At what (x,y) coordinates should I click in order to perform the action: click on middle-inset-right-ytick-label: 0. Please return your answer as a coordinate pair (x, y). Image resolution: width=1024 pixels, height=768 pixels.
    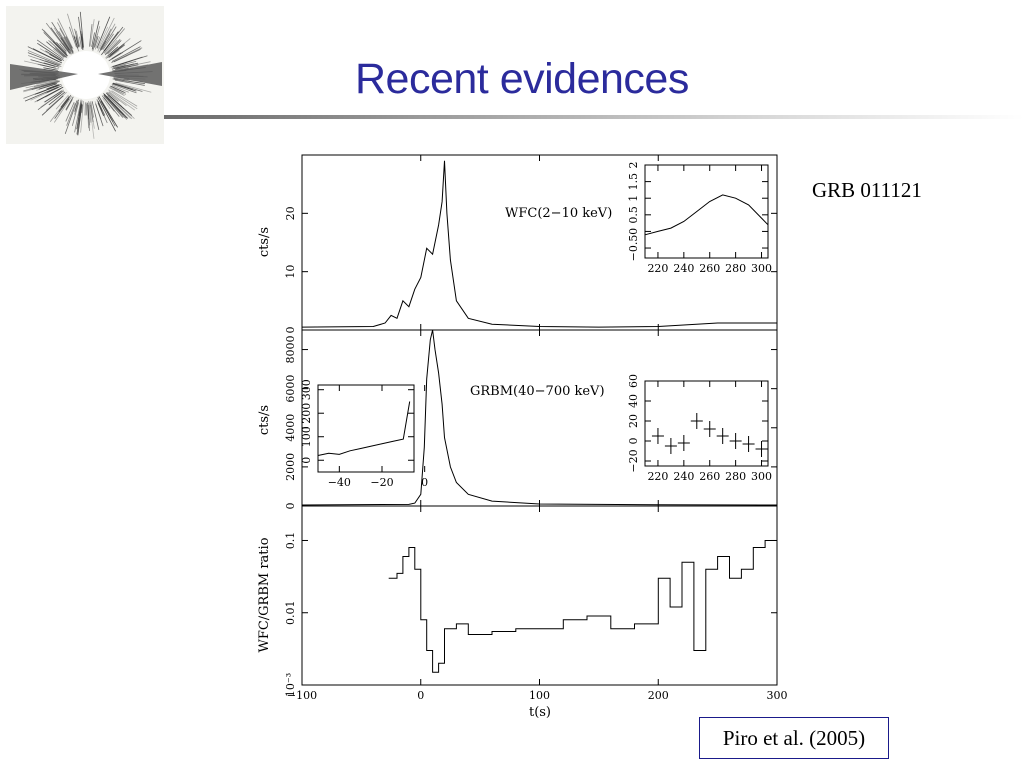
    Looking at the image, I should click on (633, 441).